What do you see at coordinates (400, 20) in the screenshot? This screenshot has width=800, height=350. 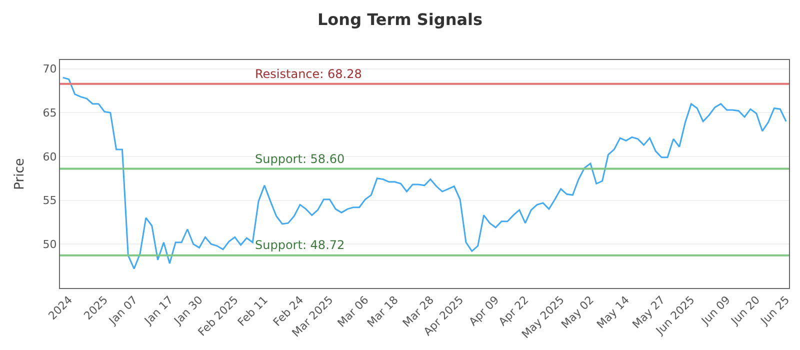 I see `chart-title: Long Term Signals` at bounding box center [400, 20].